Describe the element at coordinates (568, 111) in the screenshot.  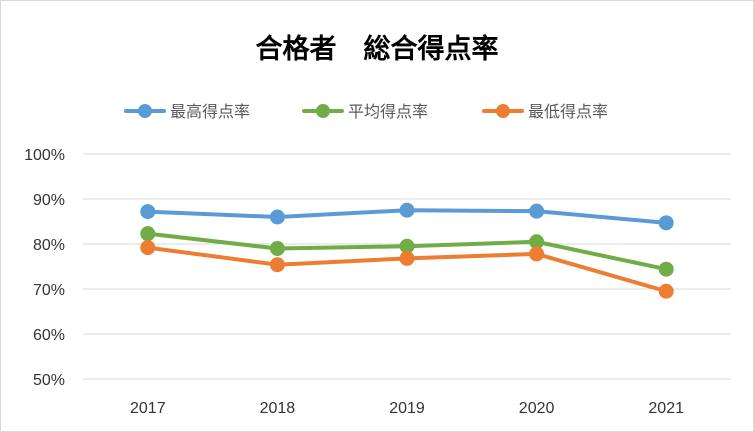
I see `legend-label: 最低得点率` at that location.